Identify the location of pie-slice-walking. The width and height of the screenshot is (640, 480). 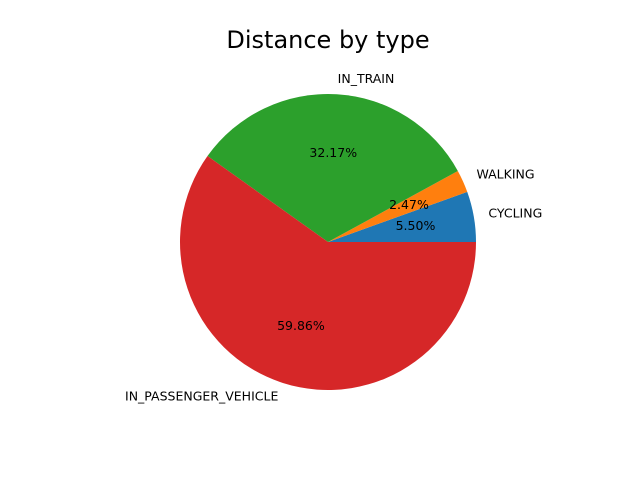
(398, 206).